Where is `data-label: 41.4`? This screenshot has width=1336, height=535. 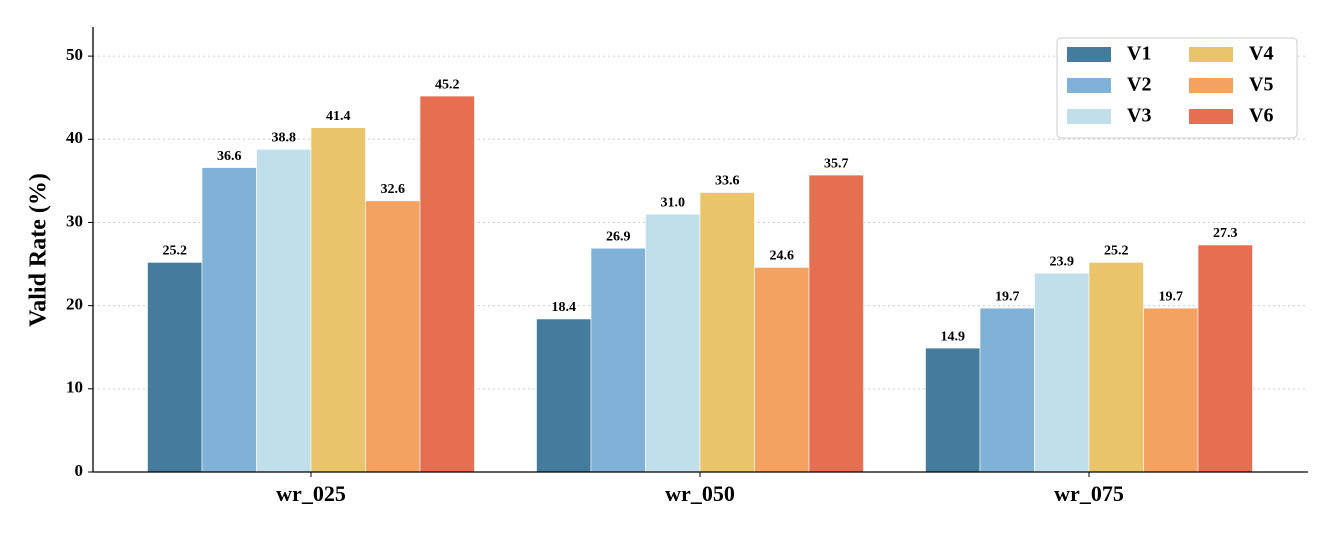
data-label: 41.4 is located at coordinates (338, 116).